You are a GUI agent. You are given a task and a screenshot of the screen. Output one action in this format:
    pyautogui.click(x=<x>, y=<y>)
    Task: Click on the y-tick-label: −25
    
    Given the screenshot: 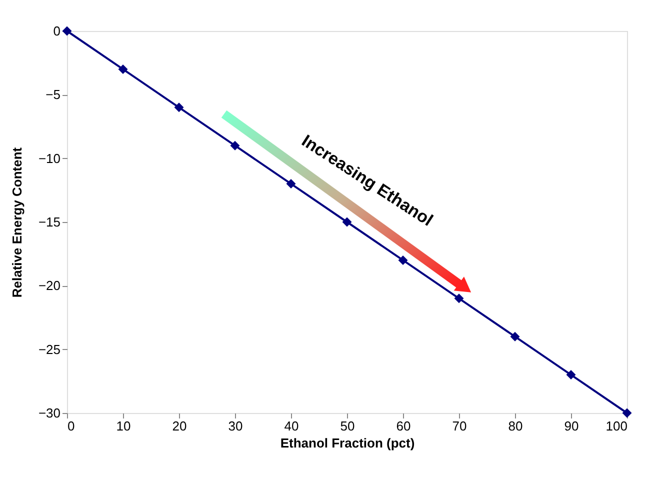 What is the action you would take?
    pyautogui.click(x=49, y=349)
    